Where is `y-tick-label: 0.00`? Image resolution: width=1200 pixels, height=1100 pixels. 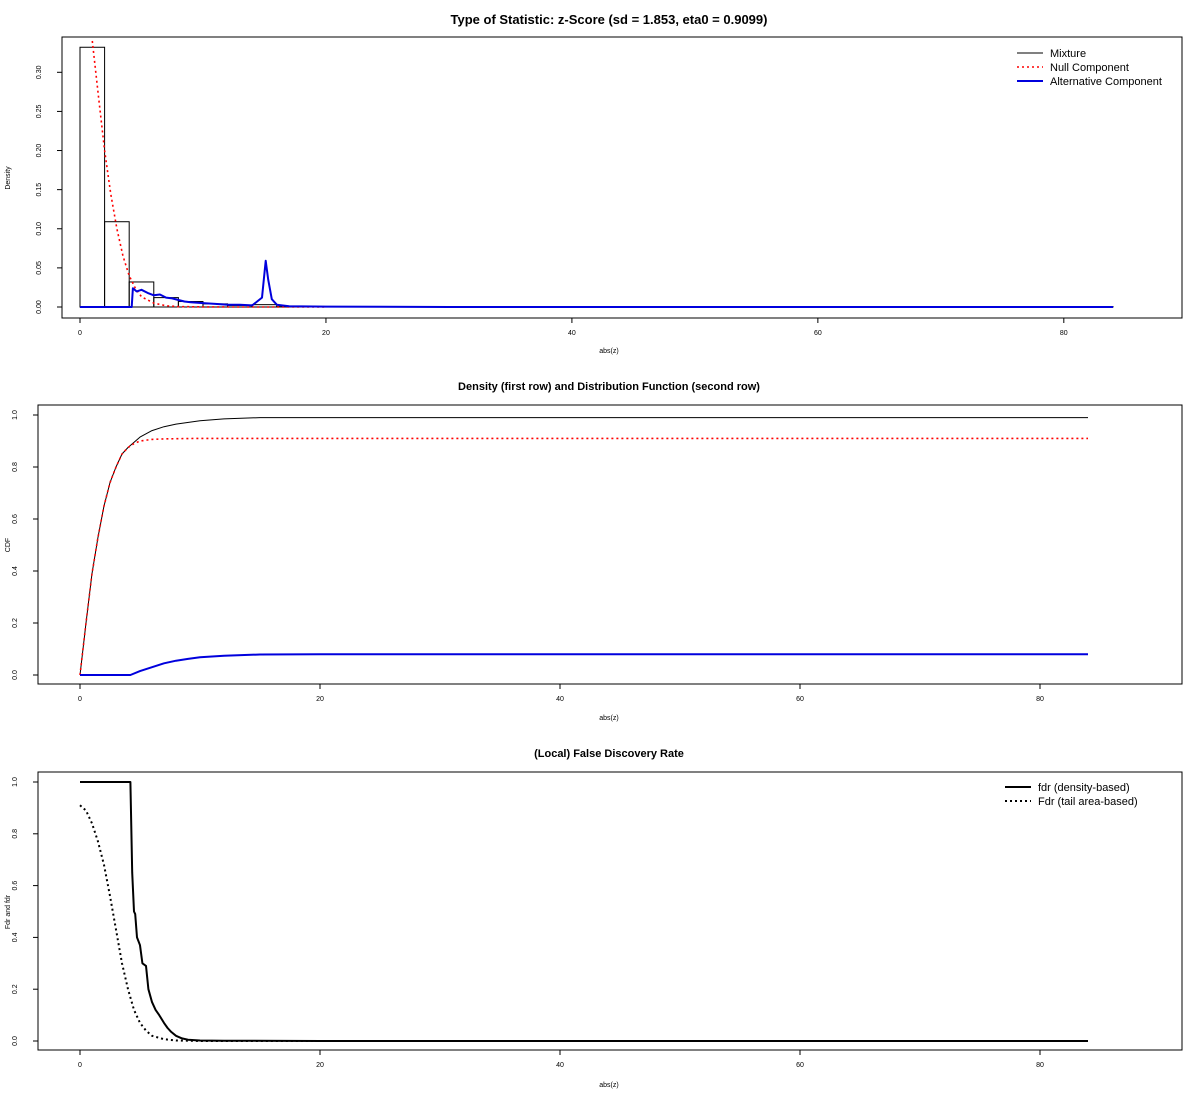 y-tick-label: 0.00 is located at coordinates (39, 307).